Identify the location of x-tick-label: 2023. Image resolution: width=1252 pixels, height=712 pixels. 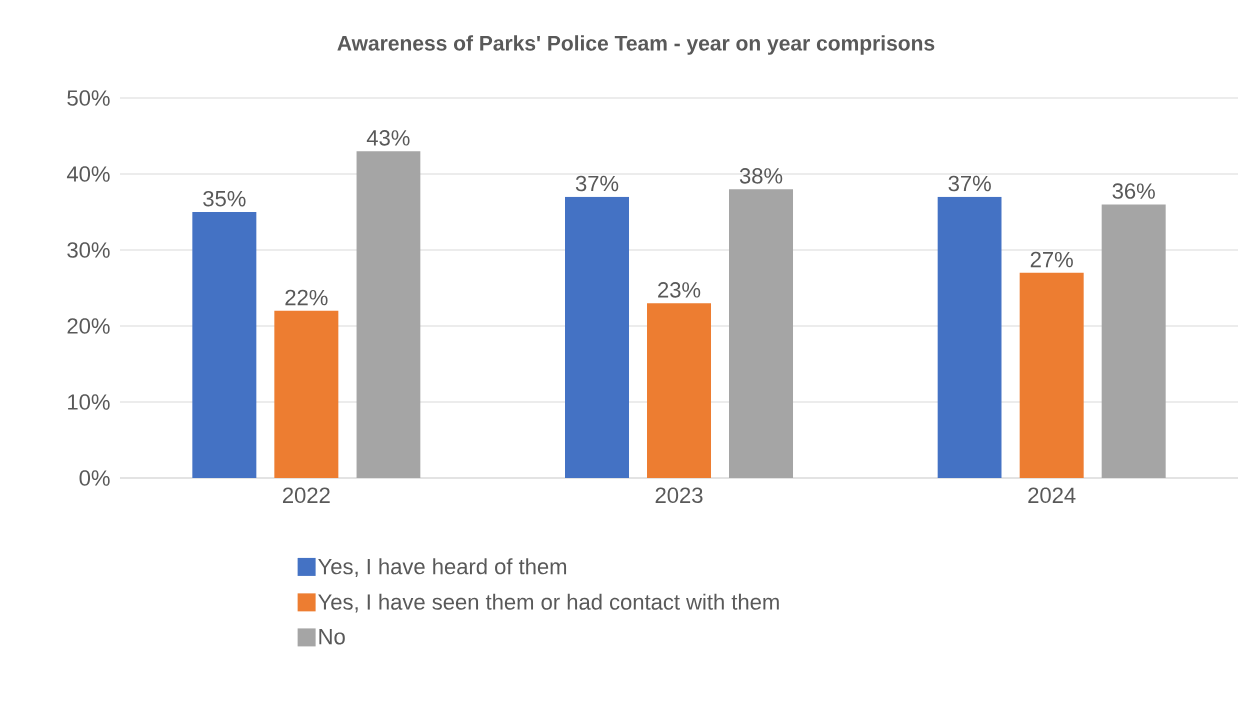
(679, 495).